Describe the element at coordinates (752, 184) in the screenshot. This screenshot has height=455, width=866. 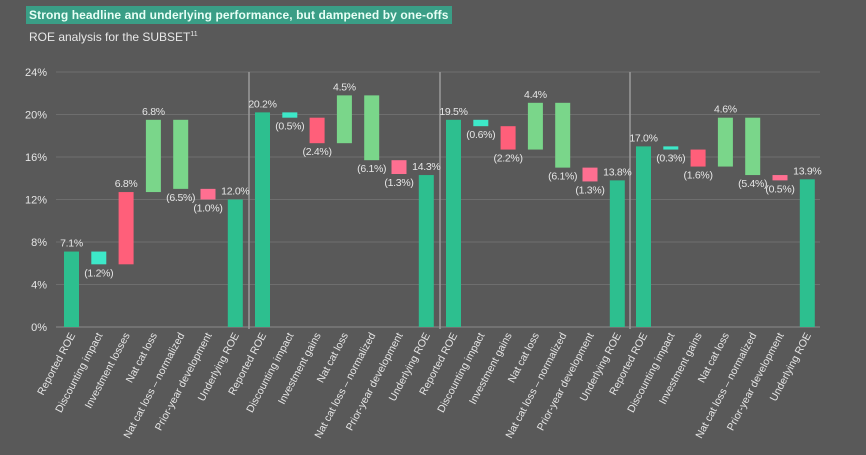
I see `value-label: (5.4%)` at that location.